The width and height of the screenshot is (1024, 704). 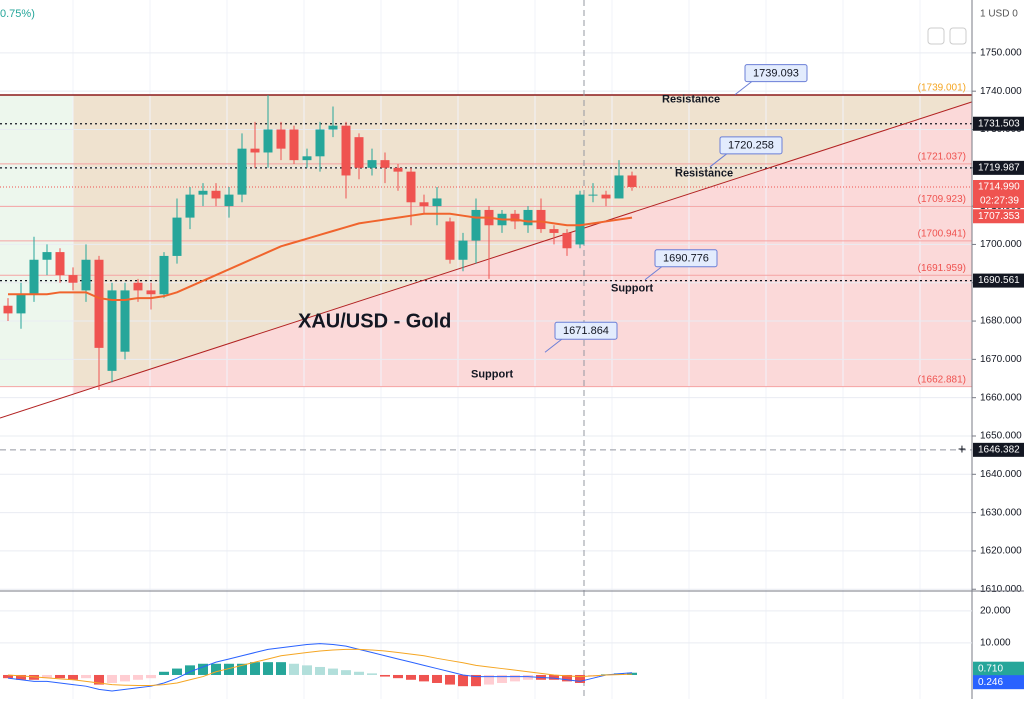 What do you see at coordinates (942, 233) in the screenshot?
I see `level-label: (1700.941)` at bounding box center [942, 233].